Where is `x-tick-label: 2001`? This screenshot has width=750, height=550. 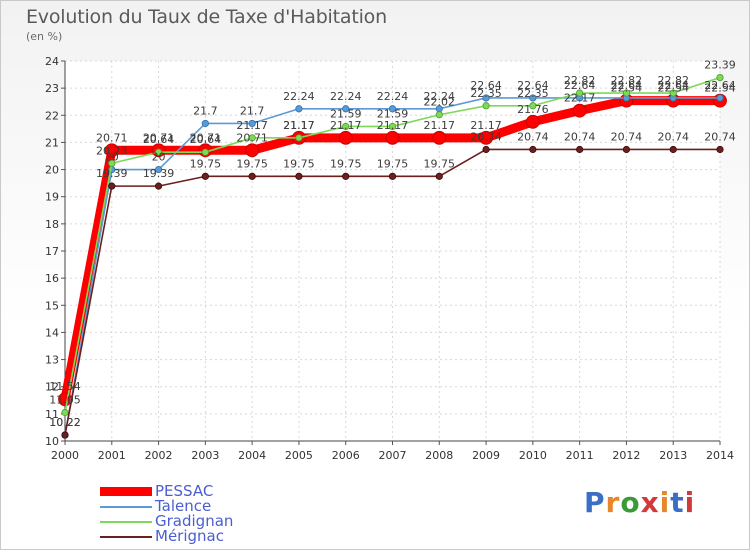
x-tick-label: 2001 is located at coordinates (112, 455).